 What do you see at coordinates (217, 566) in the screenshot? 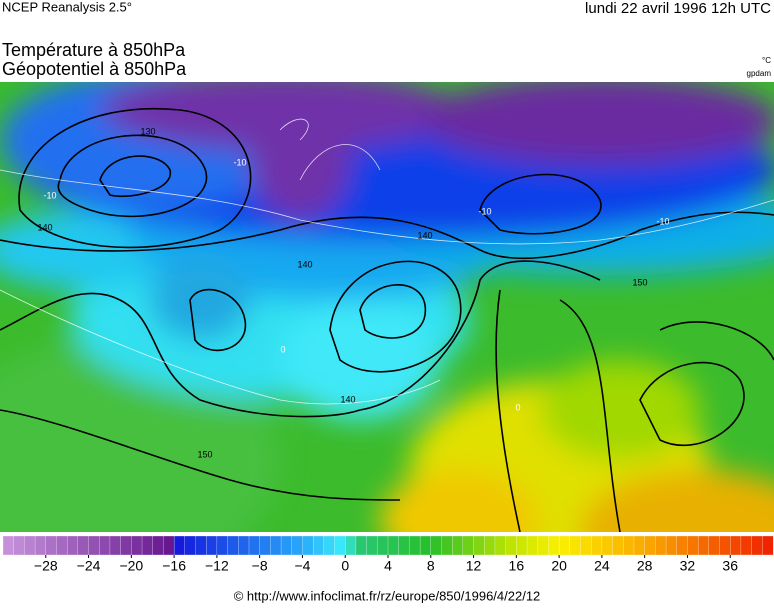
I see `colorbar-tick-label: −12` at bounding box center [217, 566].